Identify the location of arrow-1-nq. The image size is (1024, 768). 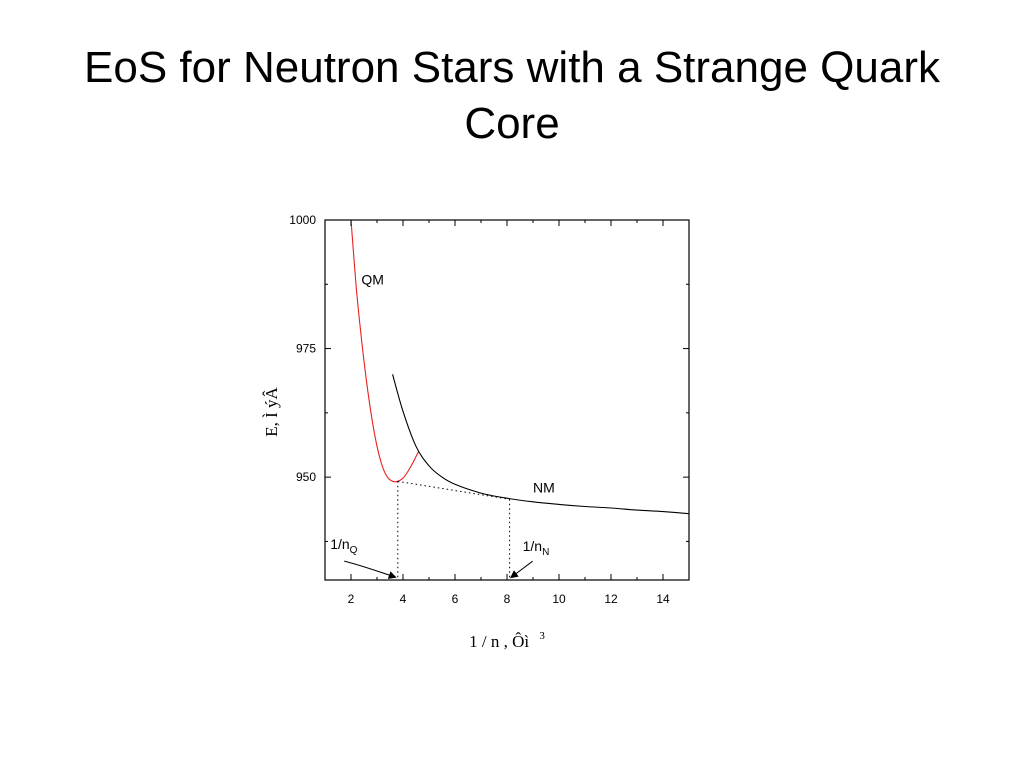
(370, 569).